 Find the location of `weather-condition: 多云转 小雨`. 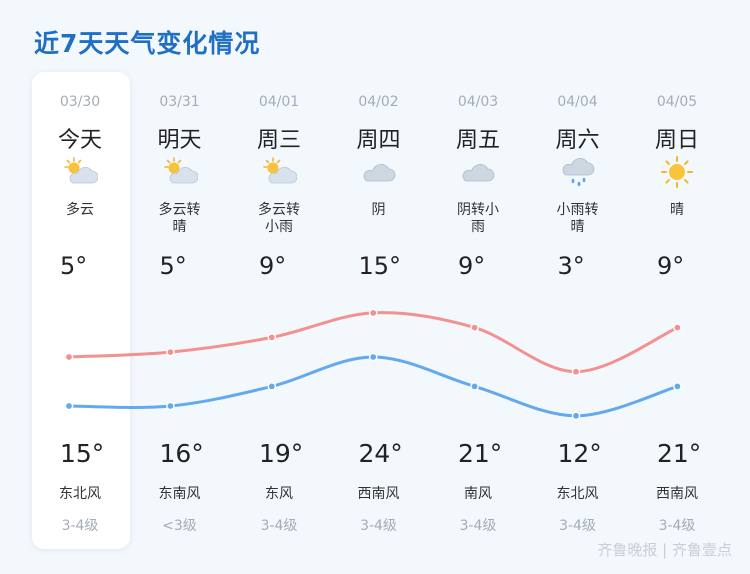

weather-condition: 多云转 小雨 is located at coordinates (279, 219).